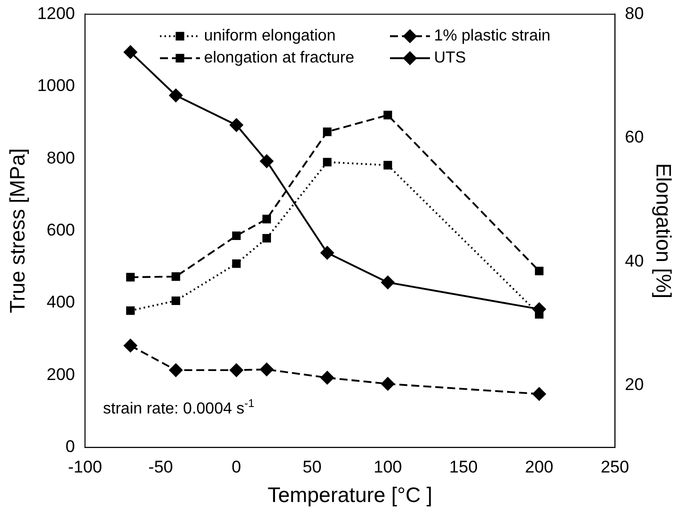 The height and width of the screenshot is (511, 683). What do you see at coordinates (61, 230) in the screenshot?
I see `y-tick-label: 600` at bounding box center [61, 230].